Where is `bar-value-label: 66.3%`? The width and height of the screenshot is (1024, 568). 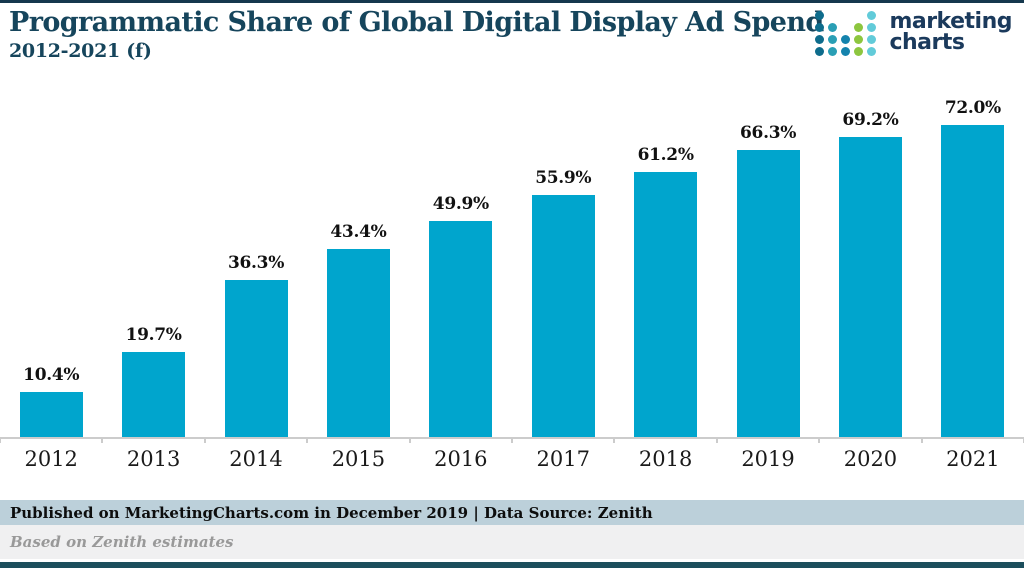 bar-value-label: 66.3% is located at coordinates (768, 132).